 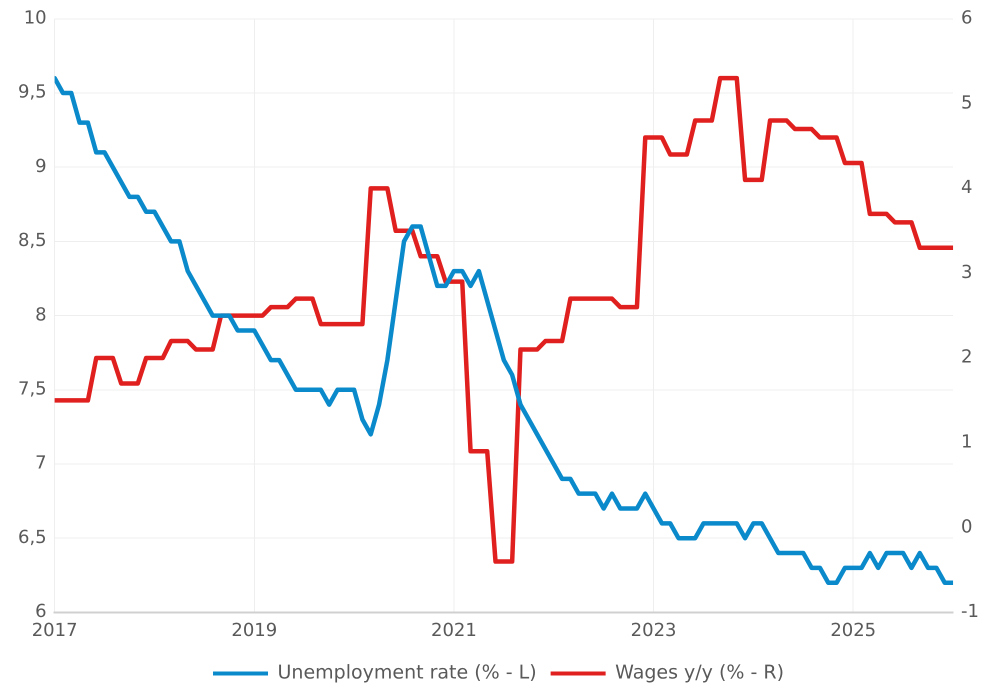 I want to click on y-tick-label: 7, so click(x=41, y=463).